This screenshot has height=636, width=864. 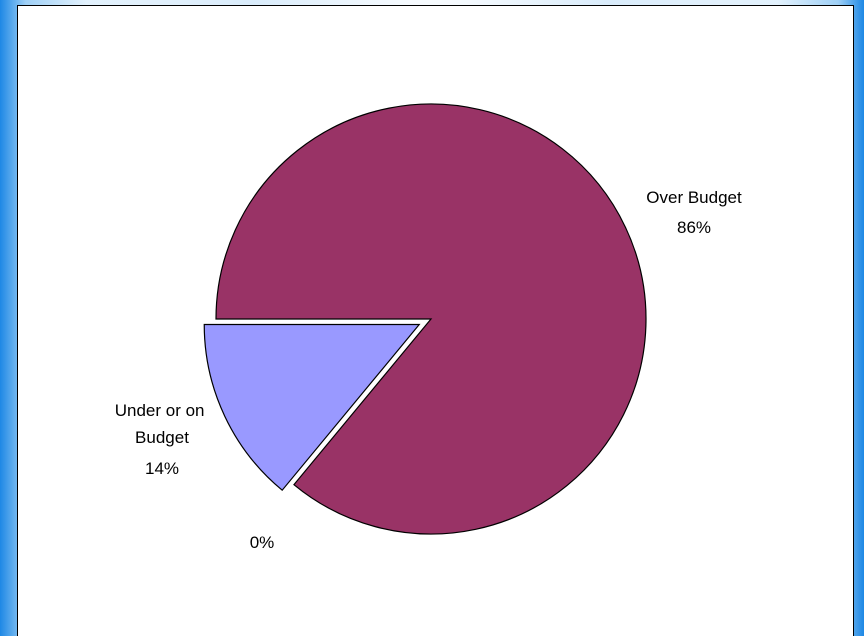 I want to click on slice-label-over-budget-percent: 86%, so click(x=694, y=227).